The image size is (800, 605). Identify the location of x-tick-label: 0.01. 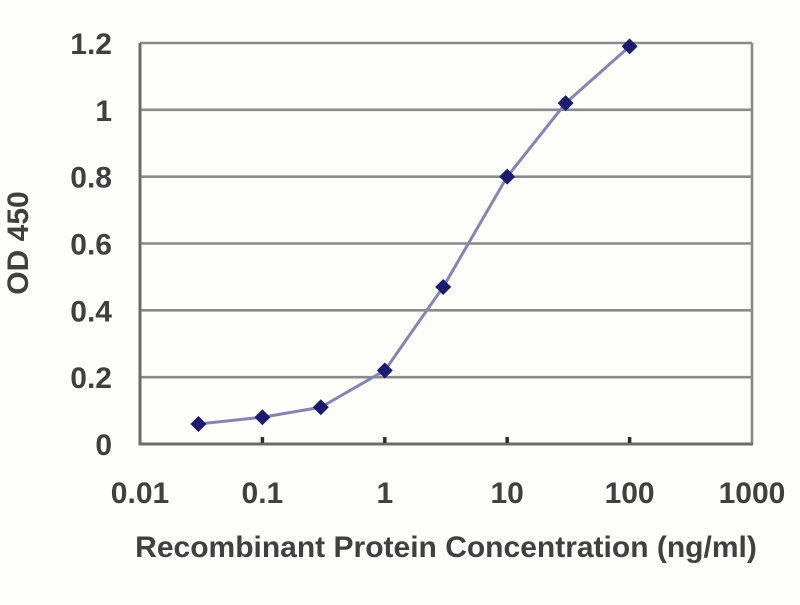
(140, 493).